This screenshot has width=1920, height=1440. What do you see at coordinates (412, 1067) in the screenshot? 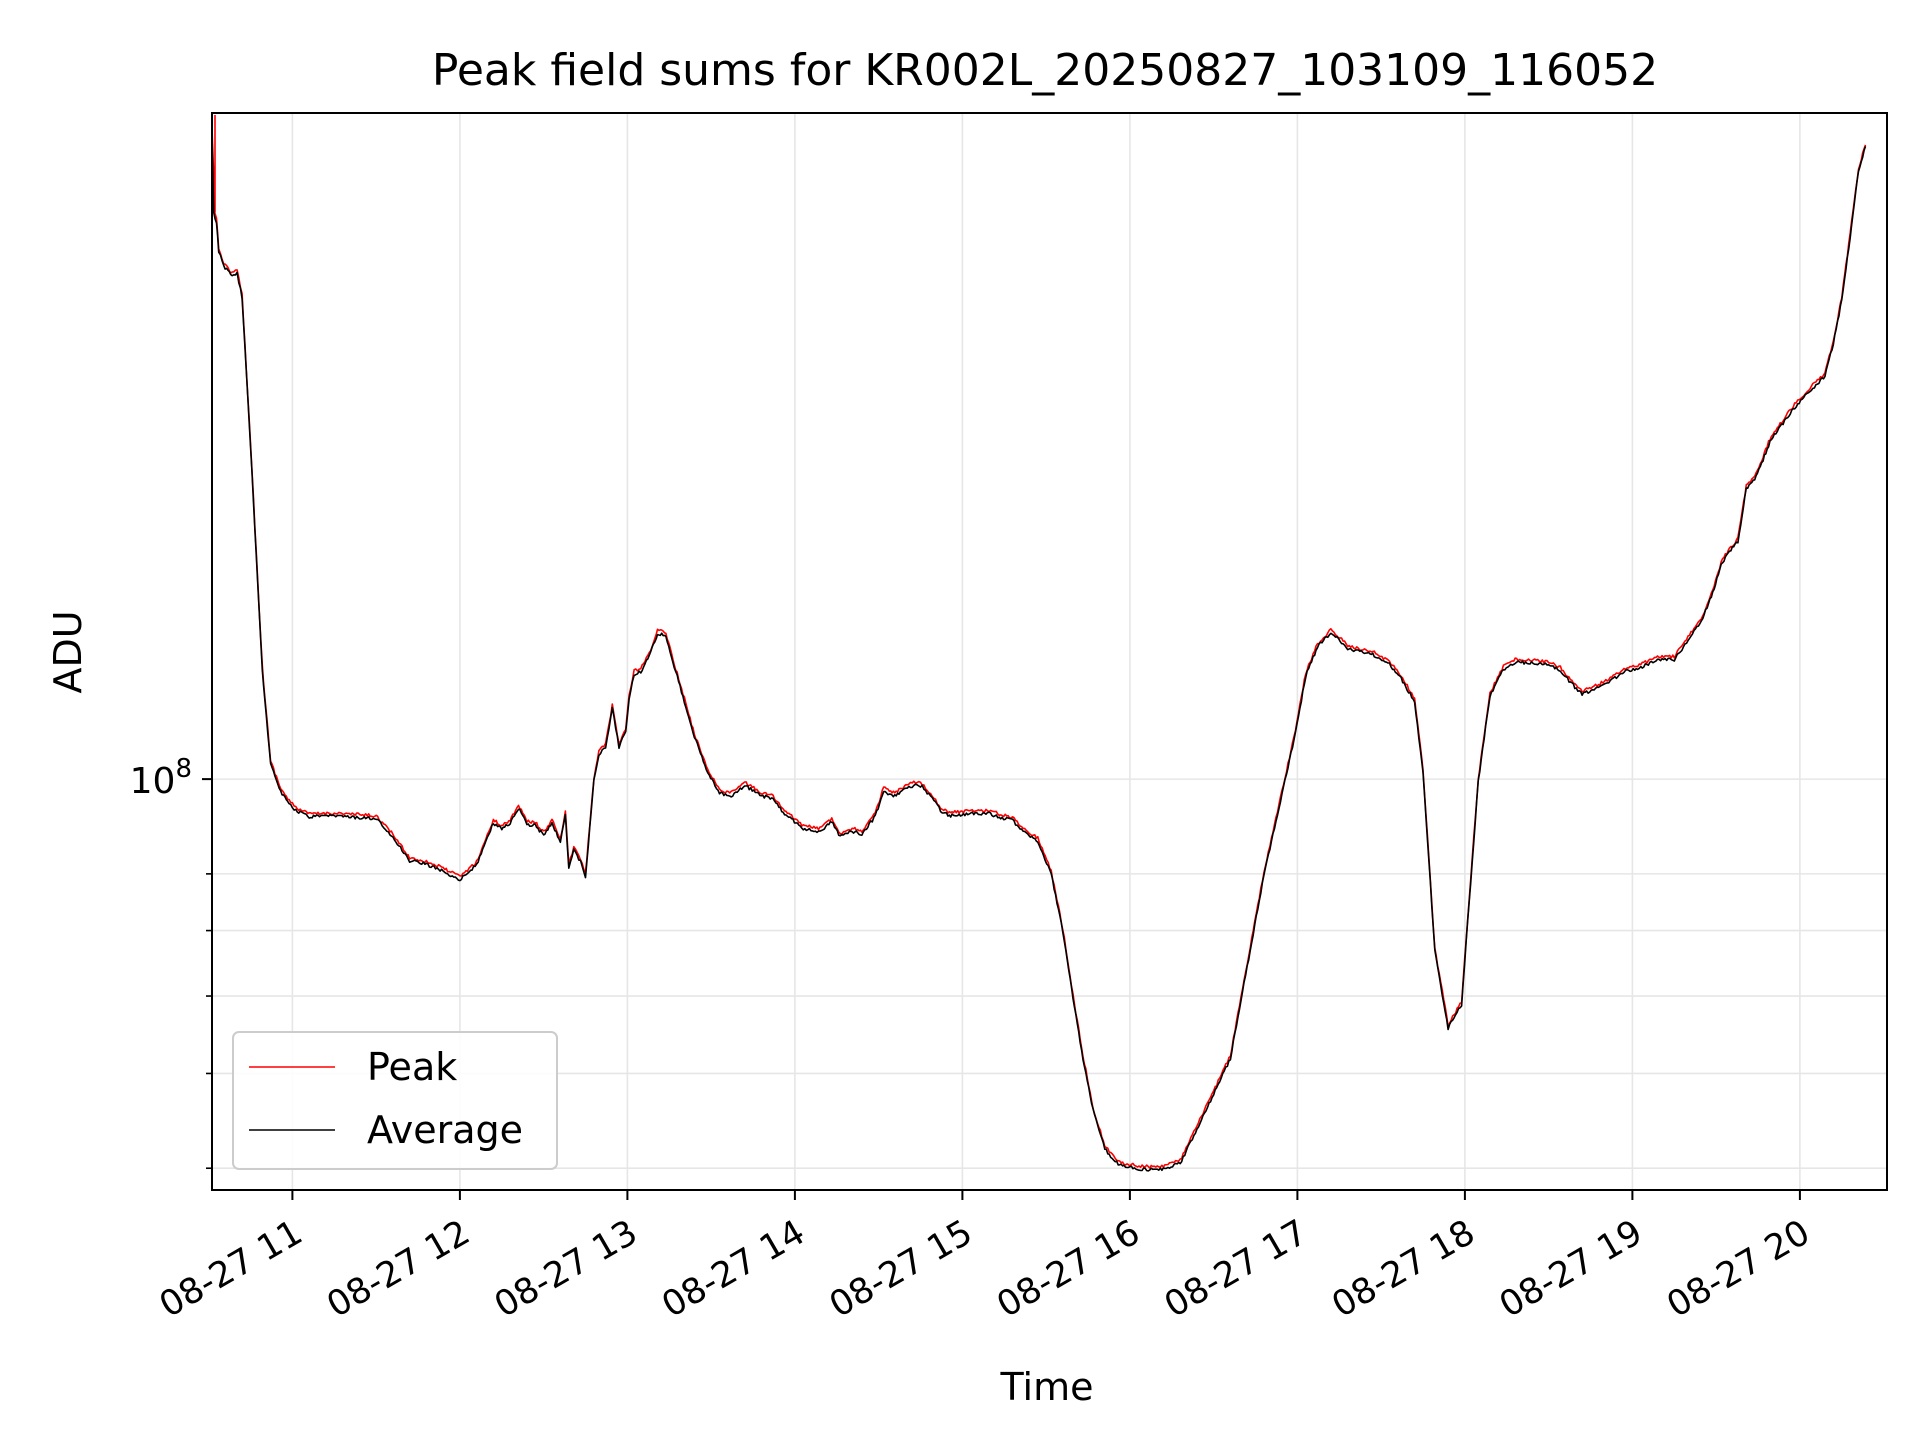
I see `legend-label-peak: Peak` at bounding box center [412, 1067].